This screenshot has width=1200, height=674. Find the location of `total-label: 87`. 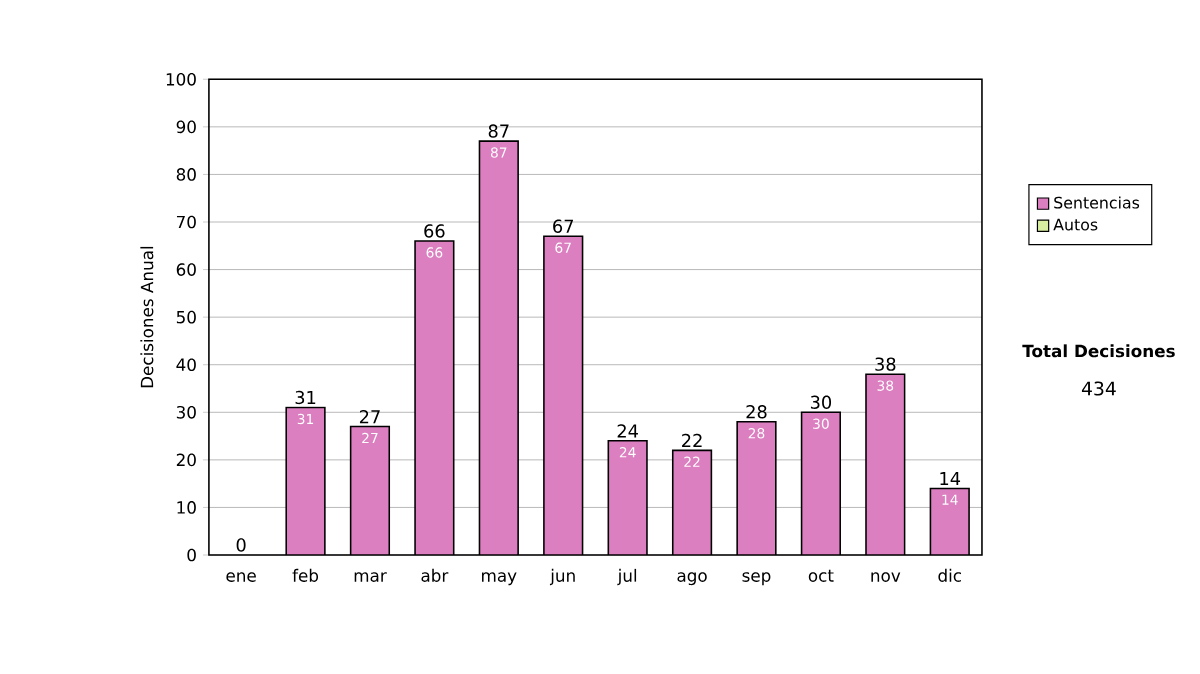

total-label: 87 is located at coordinates (498, 131).